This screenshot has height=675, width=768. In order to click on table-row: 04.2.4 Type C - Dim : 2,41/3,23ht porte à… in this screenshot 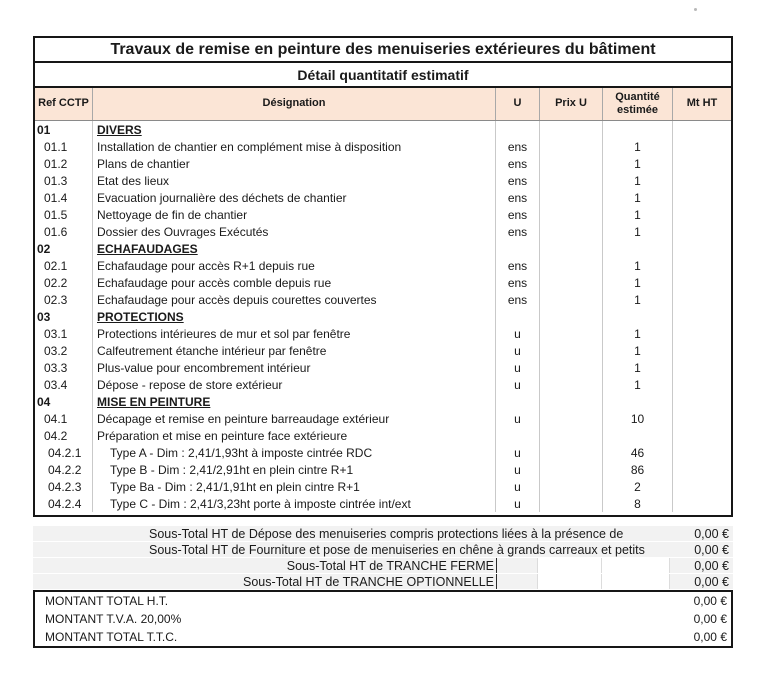, I will do `click(383, 503)`.